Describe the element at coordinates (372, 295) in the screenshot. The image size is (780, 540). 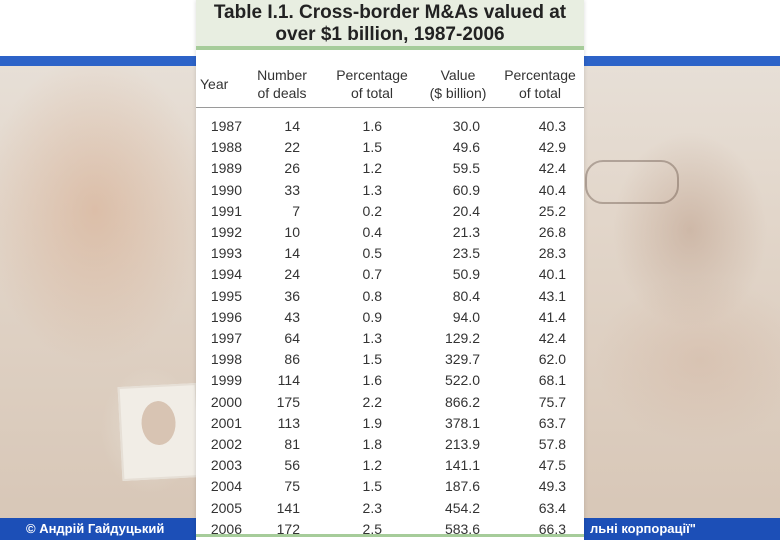
I see `cell-pct-deals: 0.8` at that location.